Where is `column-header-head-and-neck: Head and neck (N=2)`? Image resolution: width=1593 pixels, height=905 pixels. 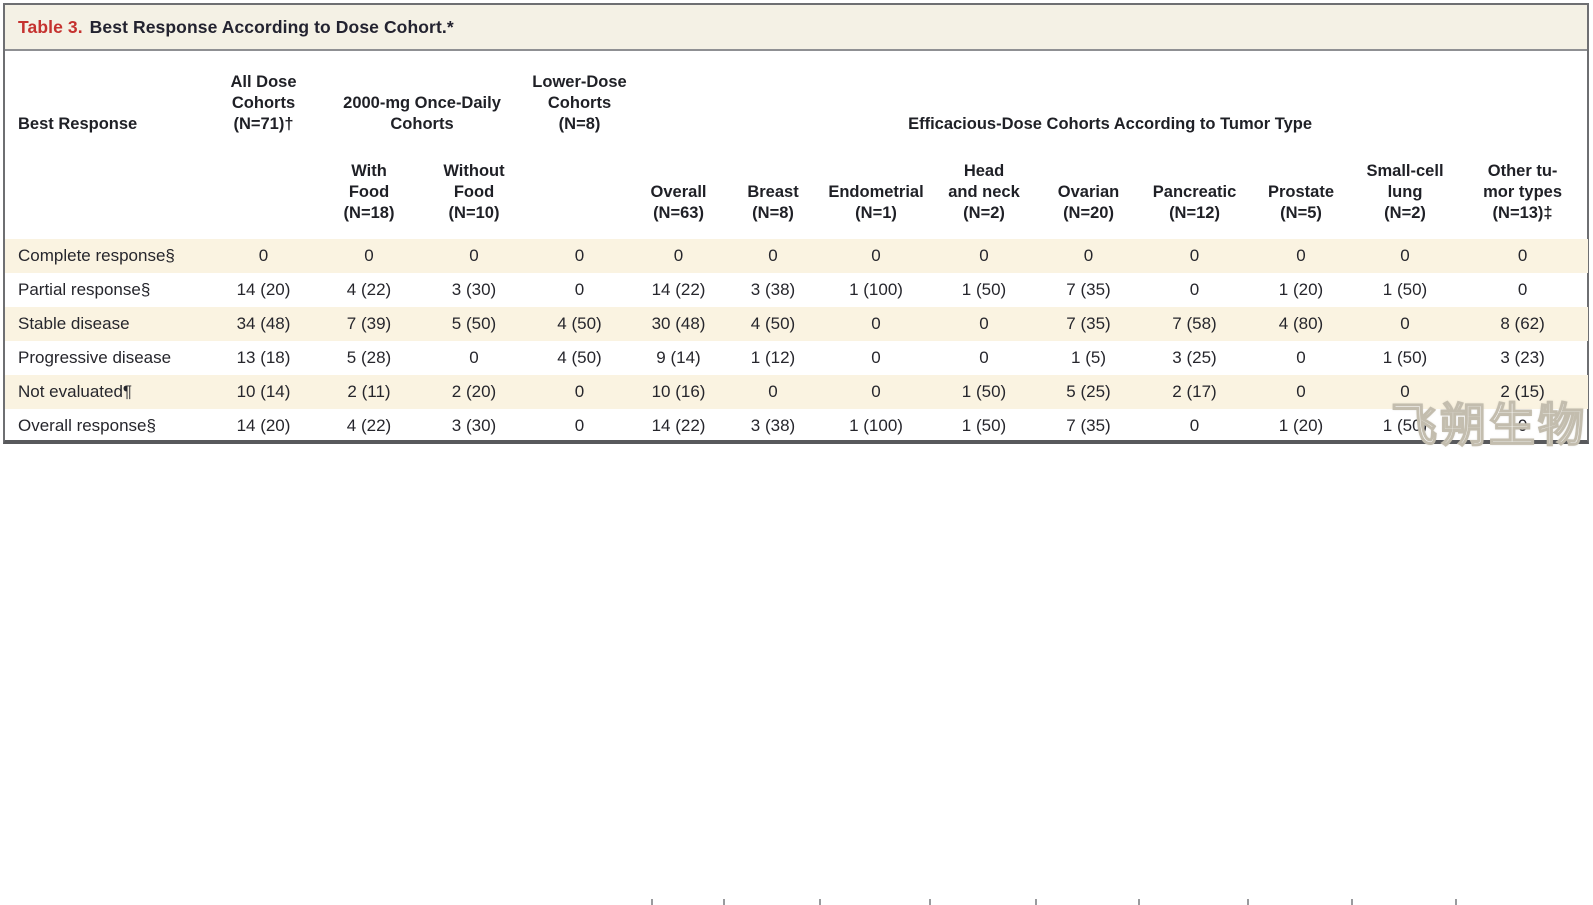
column-header-head-and-neck: Head and neck (N=2) is located at coordinates (984, 192).